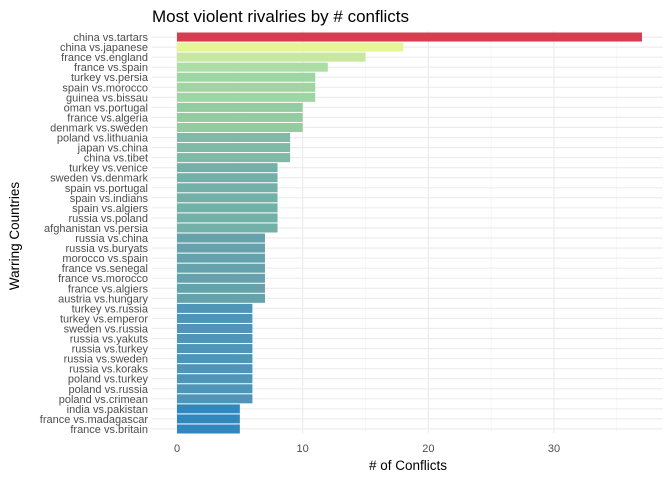 The height and width of the screenshot is (480, 672). What do you see at coordinates (109, 430) in the screenshot?
I see `category-label: france vs.britain` at bounding box center [109, 430].